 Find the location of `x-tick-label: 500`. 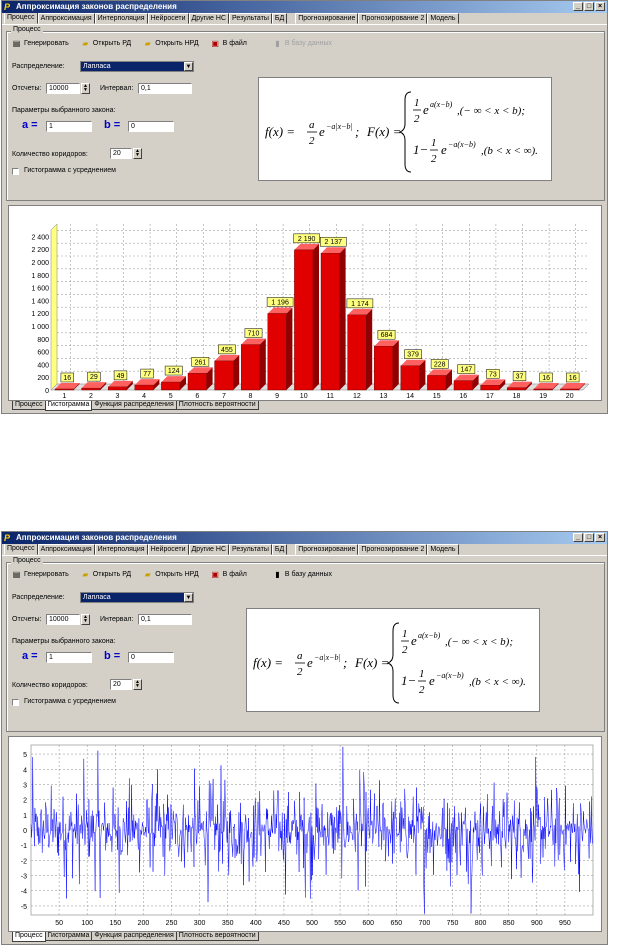

x-tick-label: 500 is located at coordinates (312, 923).